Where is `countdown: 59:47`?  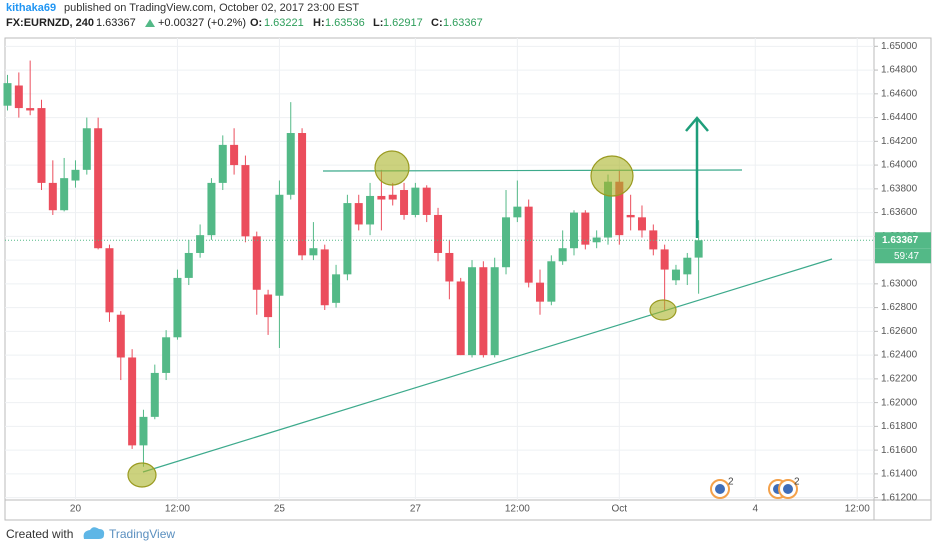 countdown: 59:47 is located at coordinates (906, 256).